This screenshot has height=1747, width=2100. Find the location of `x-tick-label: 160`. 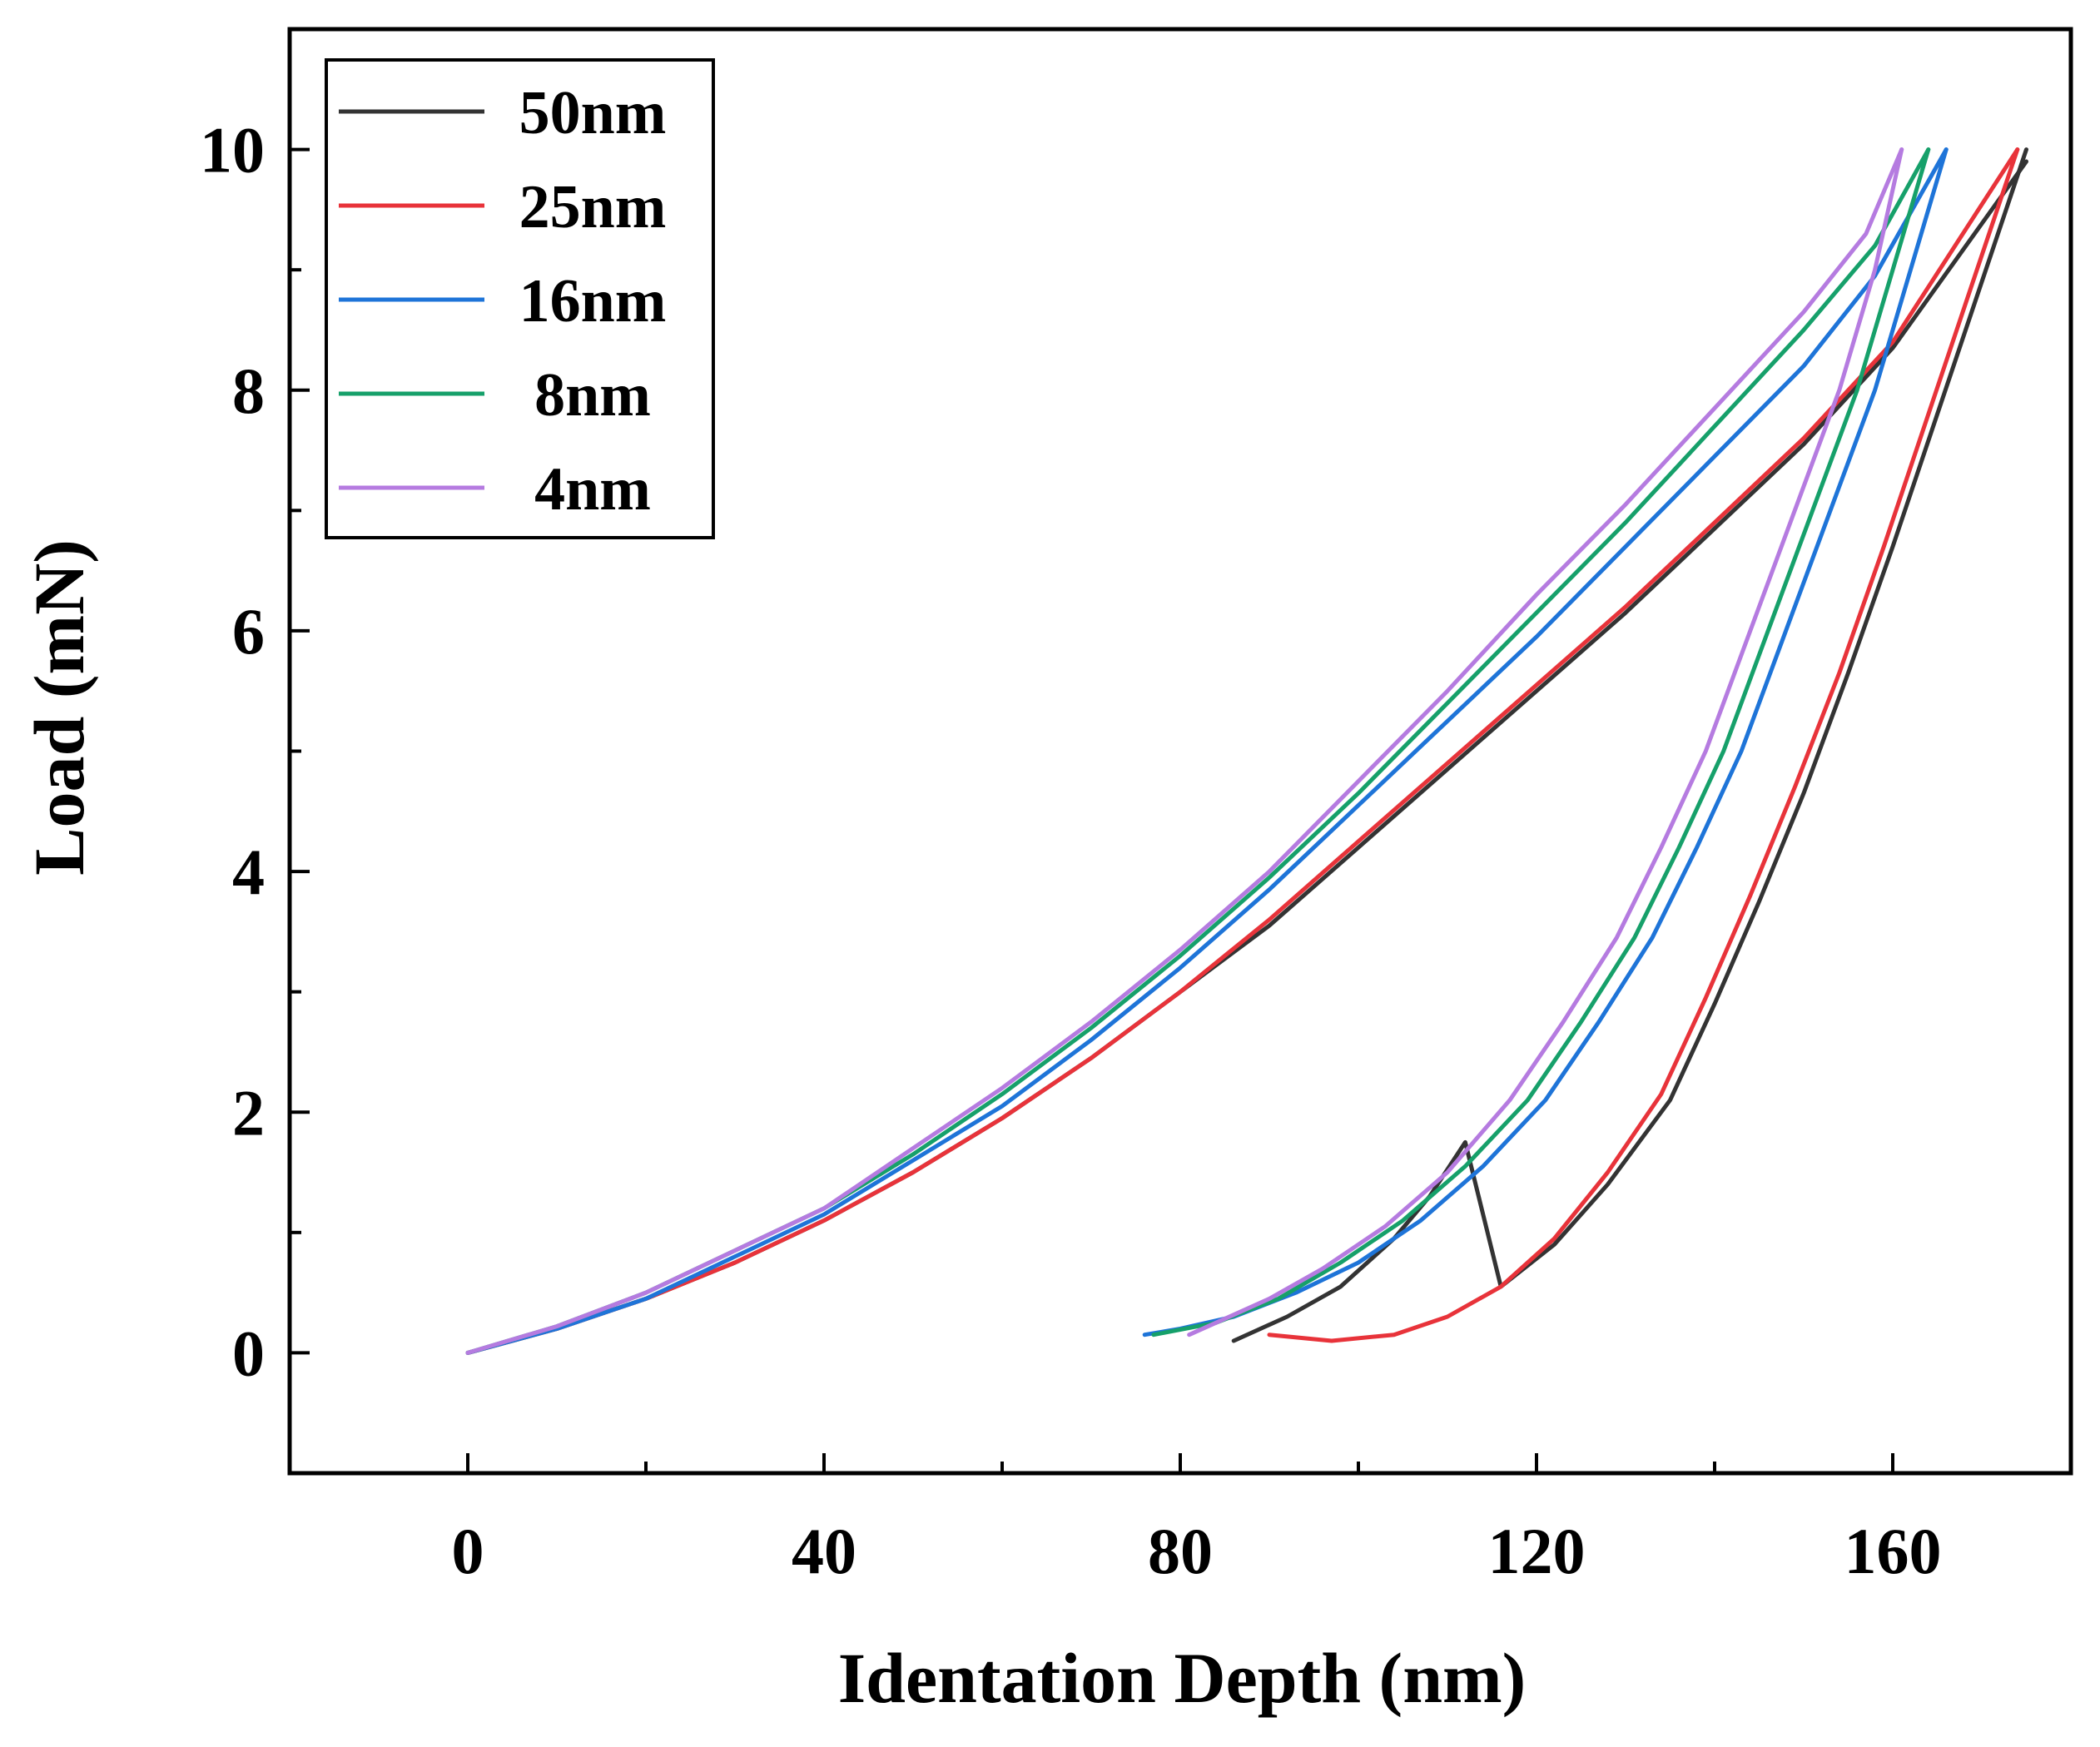

x-tick-label: 160 is located at coordinates (1893, 1551).